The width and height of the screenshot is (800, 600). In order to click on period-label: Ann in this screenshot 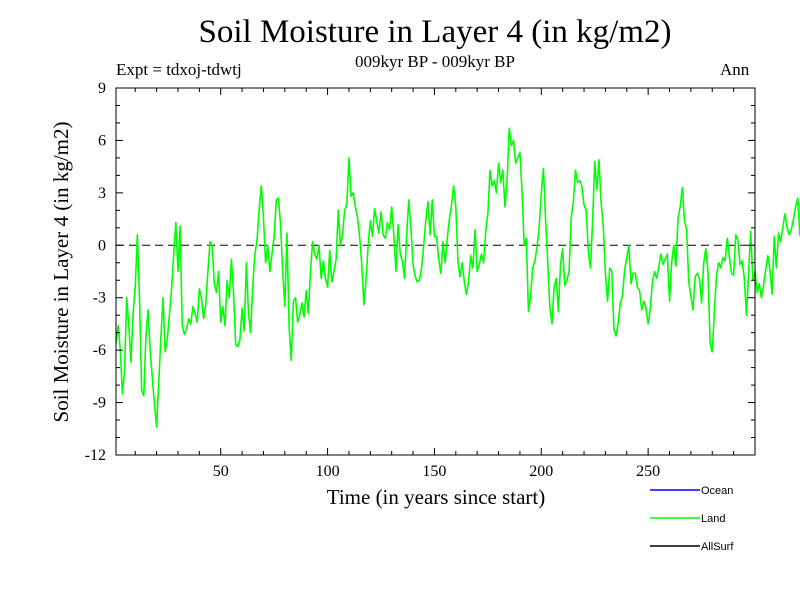, I will do `click(735, 69)`.